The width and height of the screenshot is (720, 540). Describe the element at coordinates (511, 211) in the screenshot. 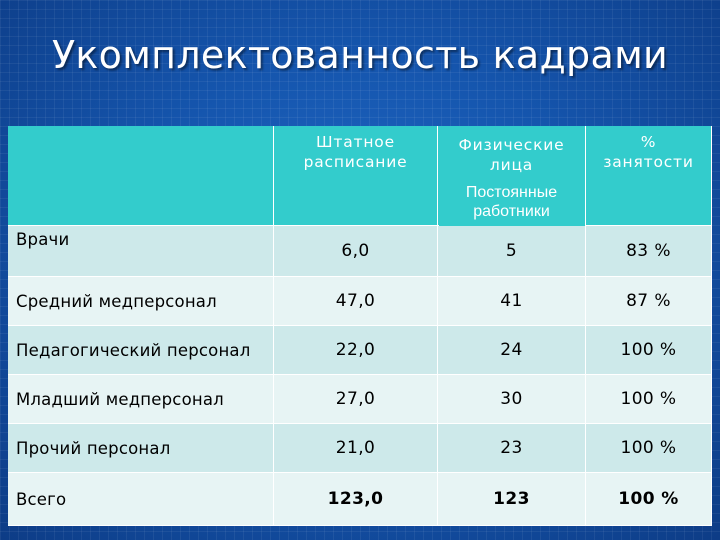

I see `header-permanent-line2: работники` at that location.